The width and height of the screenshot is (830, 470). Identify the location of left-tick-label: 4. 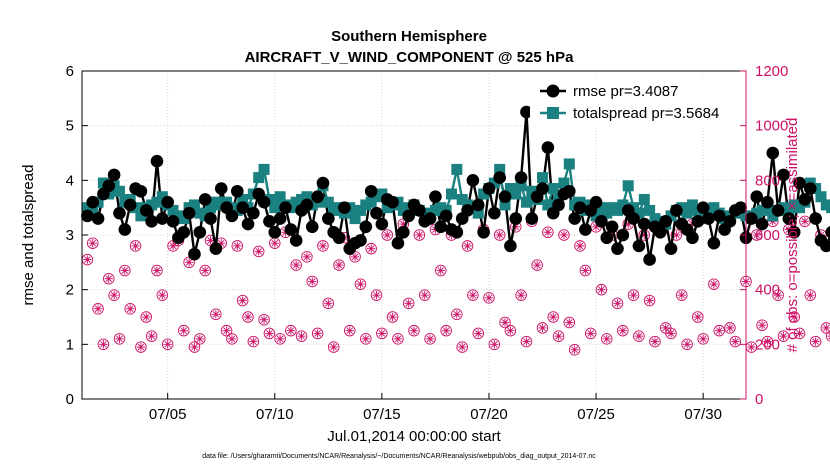
(70, 180).